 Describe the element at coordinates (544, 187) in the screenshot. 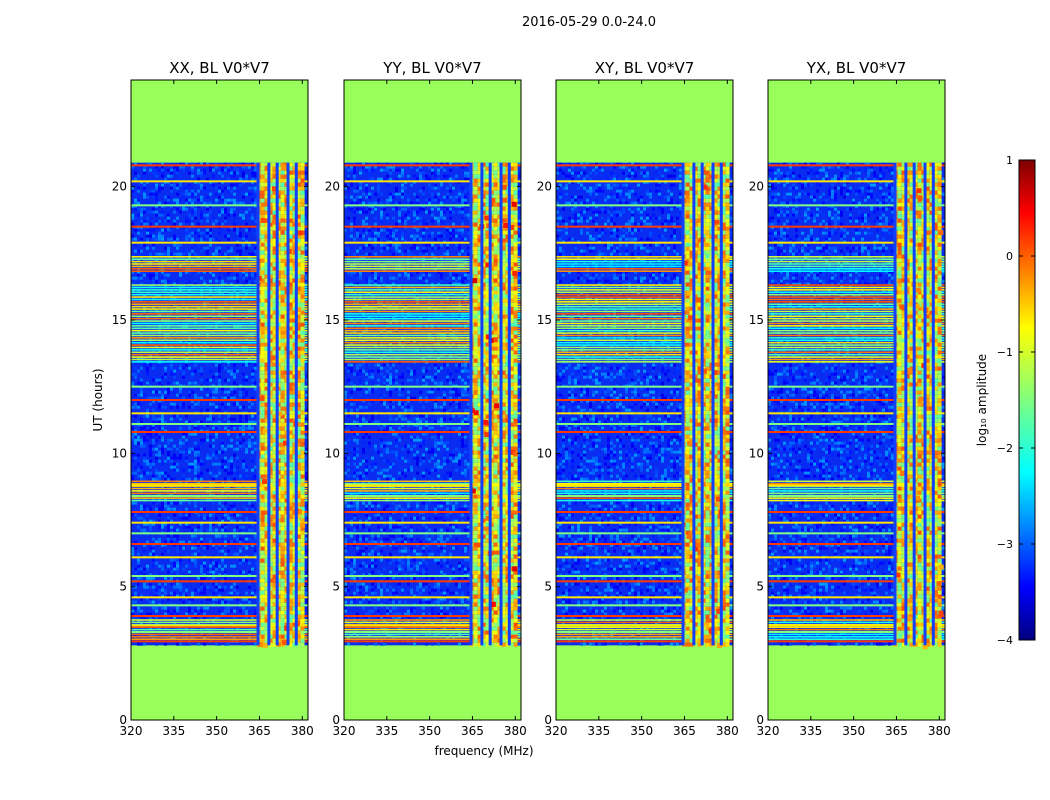

I see `y-tick-label: 20` at that location.